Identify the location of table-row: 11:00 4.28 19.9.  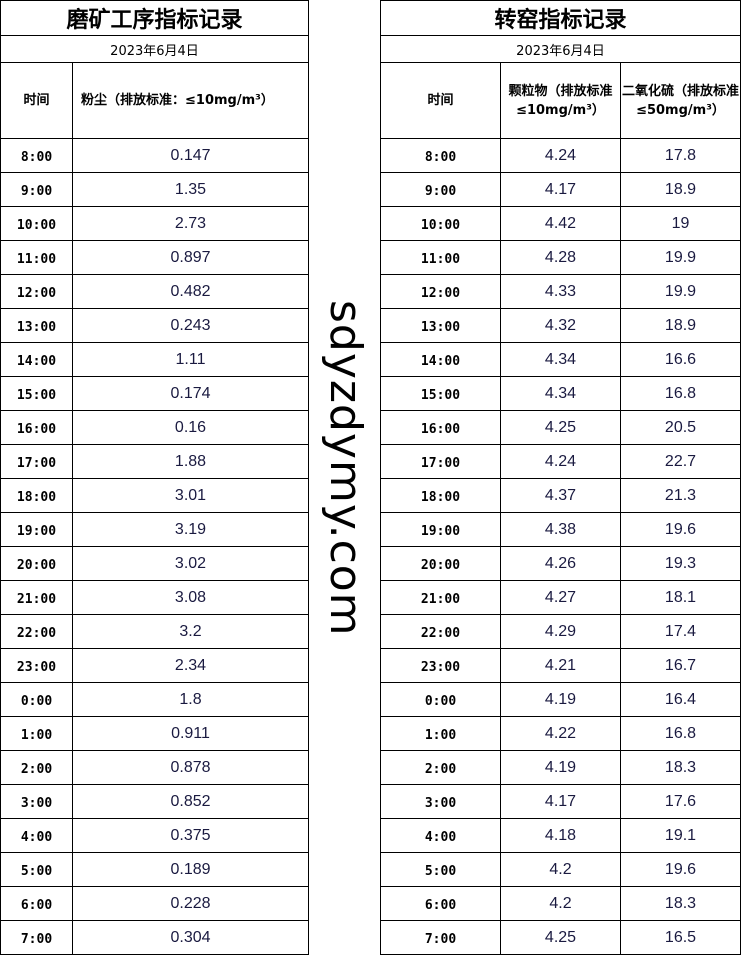
(560, 257).